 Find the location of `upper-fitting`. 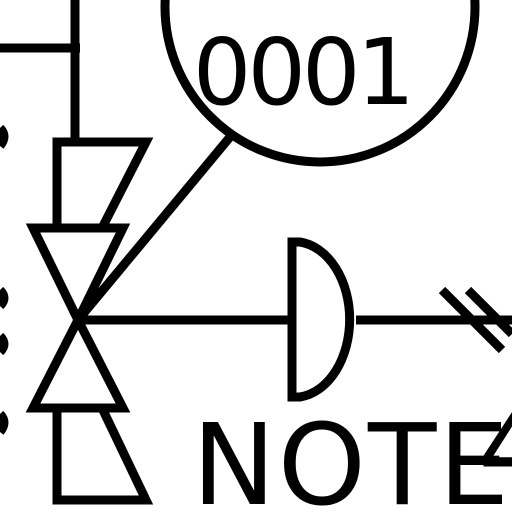

upper-fitting is located at coordinates (103, 185).